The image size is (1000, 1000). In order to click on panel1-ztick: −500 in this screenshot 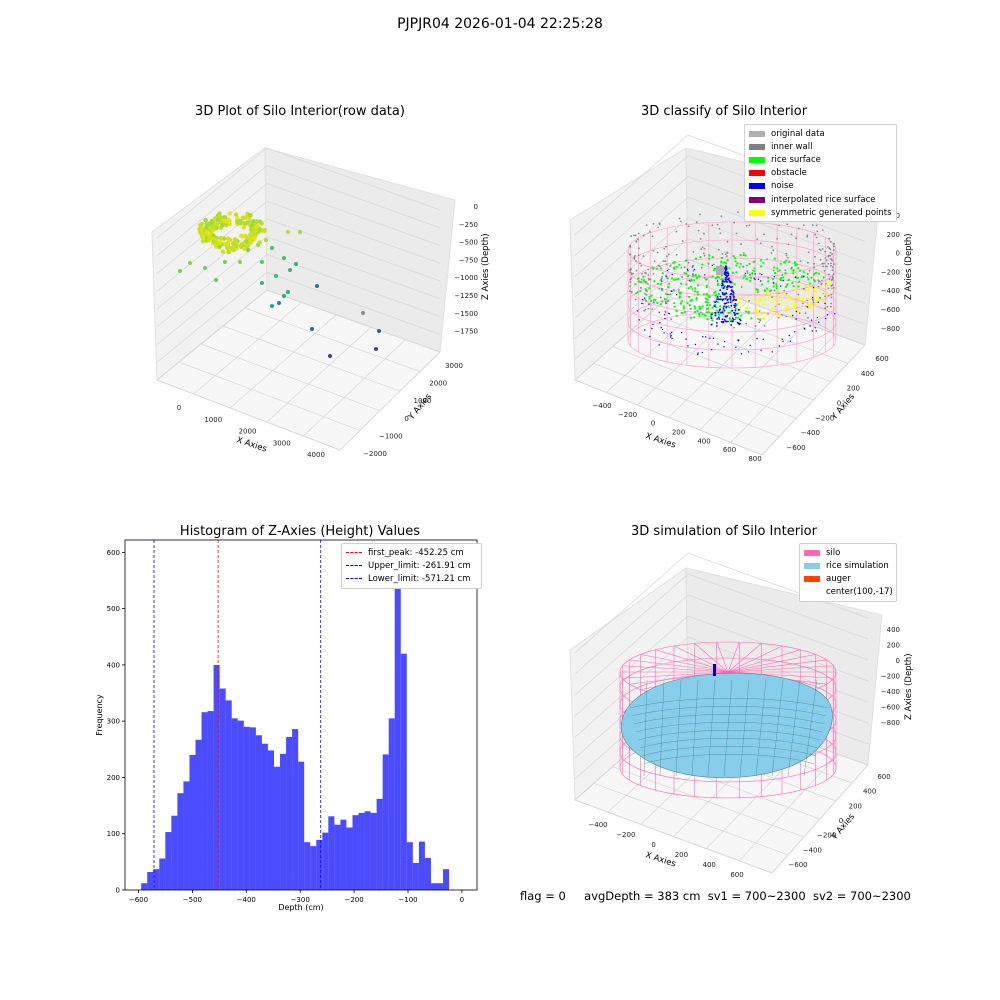, I will do `click(468, 243)`.